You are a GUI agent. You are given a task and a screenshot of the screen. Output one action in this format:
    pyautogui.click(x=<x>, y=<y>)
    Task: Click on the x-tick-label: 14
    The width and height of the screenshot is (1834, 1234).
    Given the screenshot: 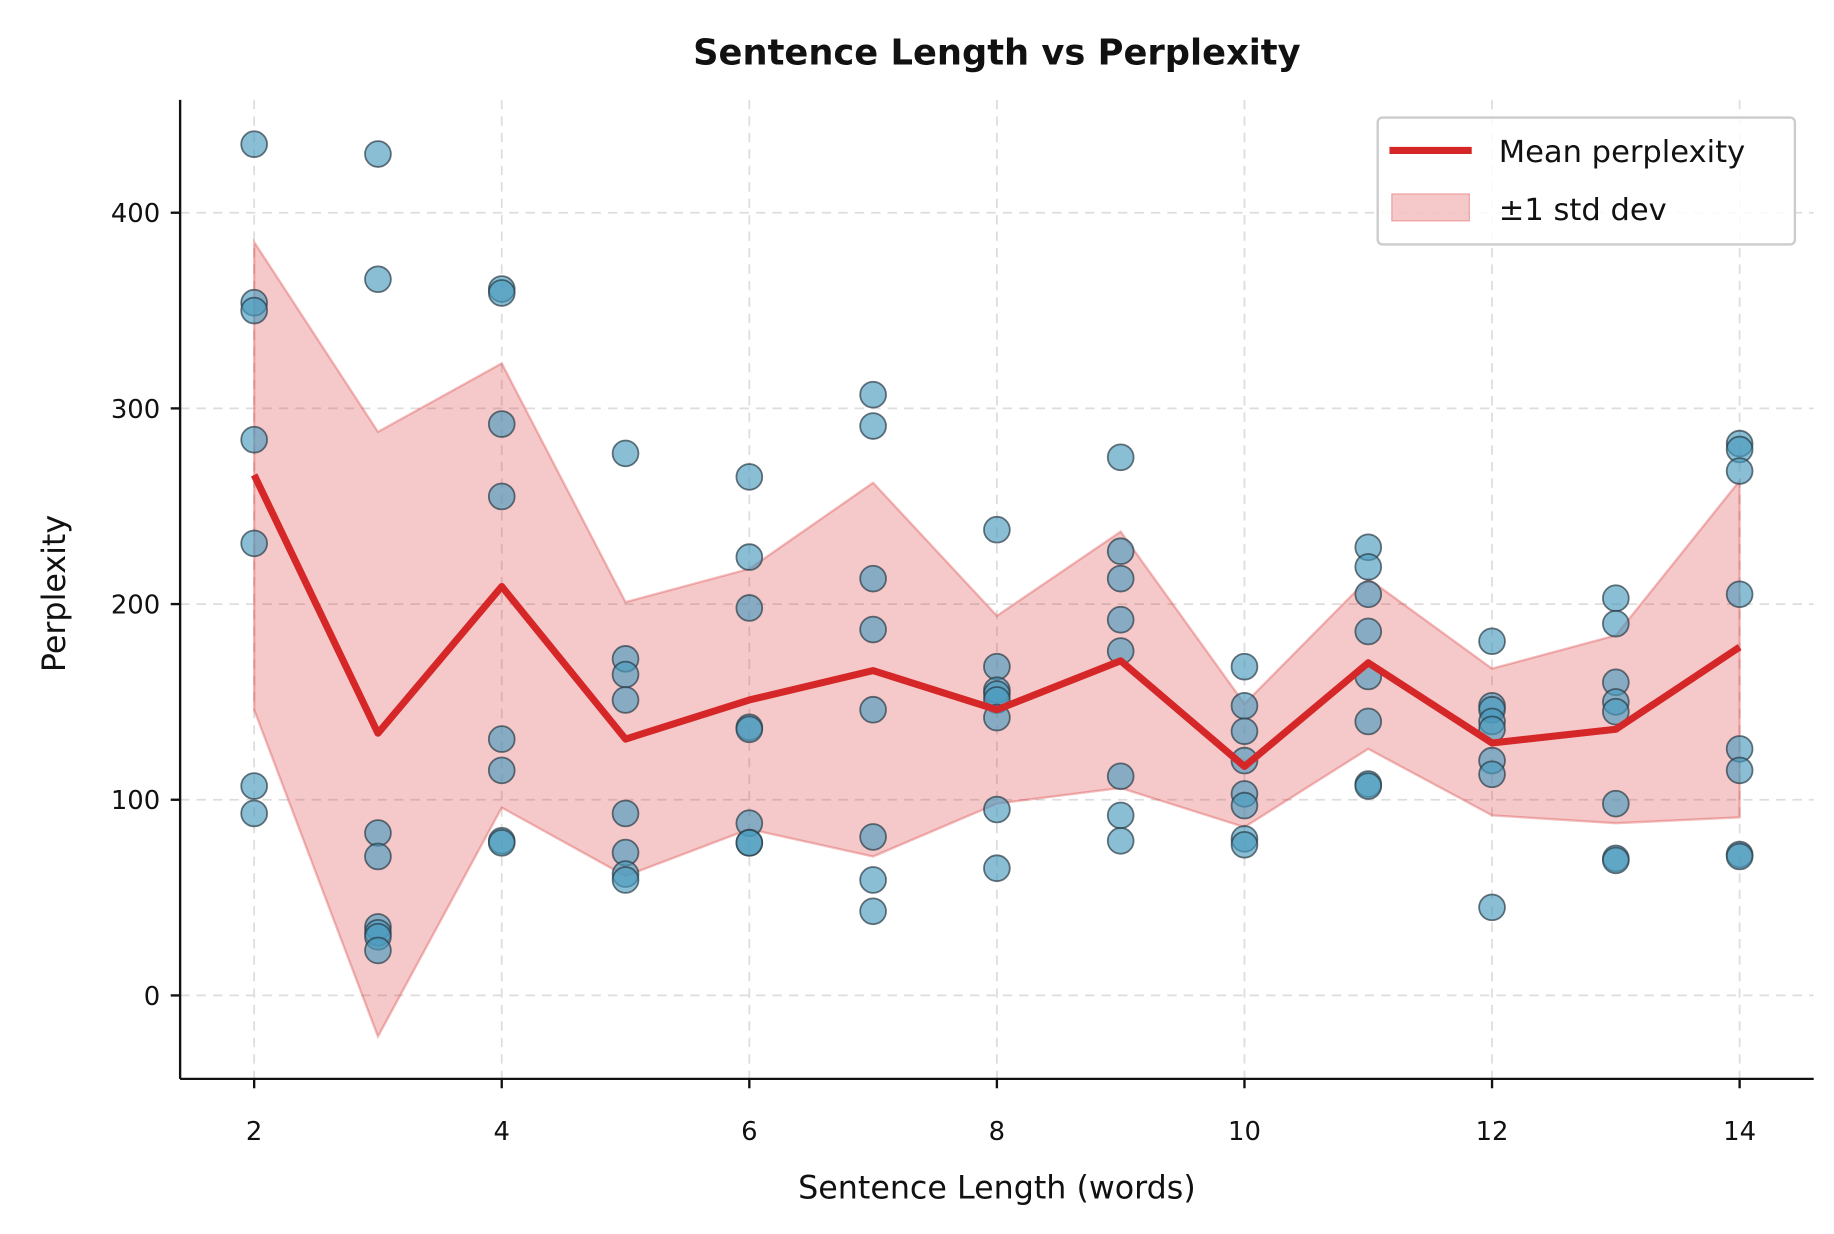 What is the action you would take?
    pyautogui.click(x=1739, y=1132)
    